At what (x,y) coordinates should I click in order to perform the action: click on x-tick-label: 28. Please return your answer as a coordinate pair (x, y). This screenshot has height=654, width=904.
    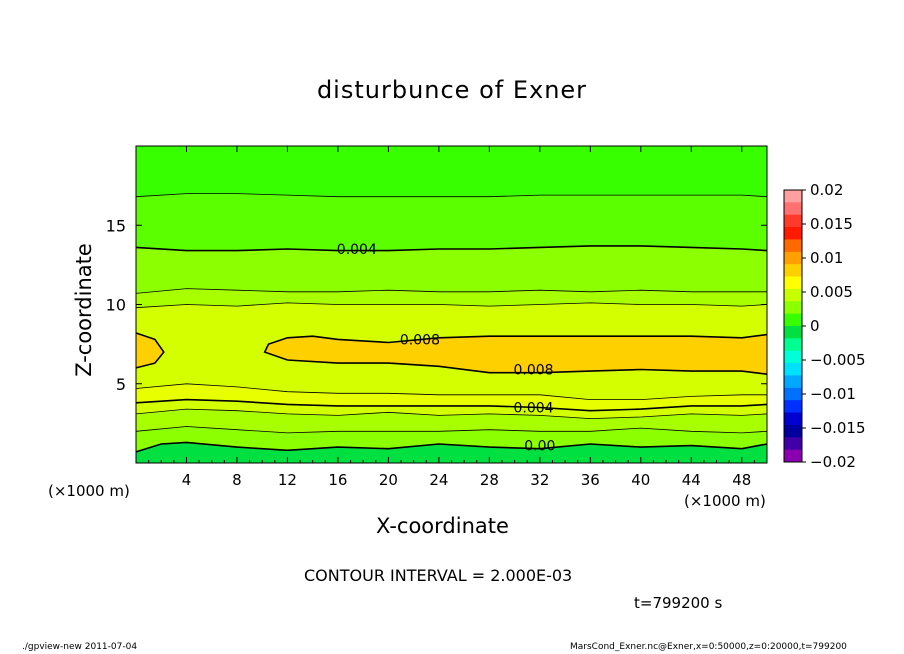
    Looking at the image, I should click on (489, 480).